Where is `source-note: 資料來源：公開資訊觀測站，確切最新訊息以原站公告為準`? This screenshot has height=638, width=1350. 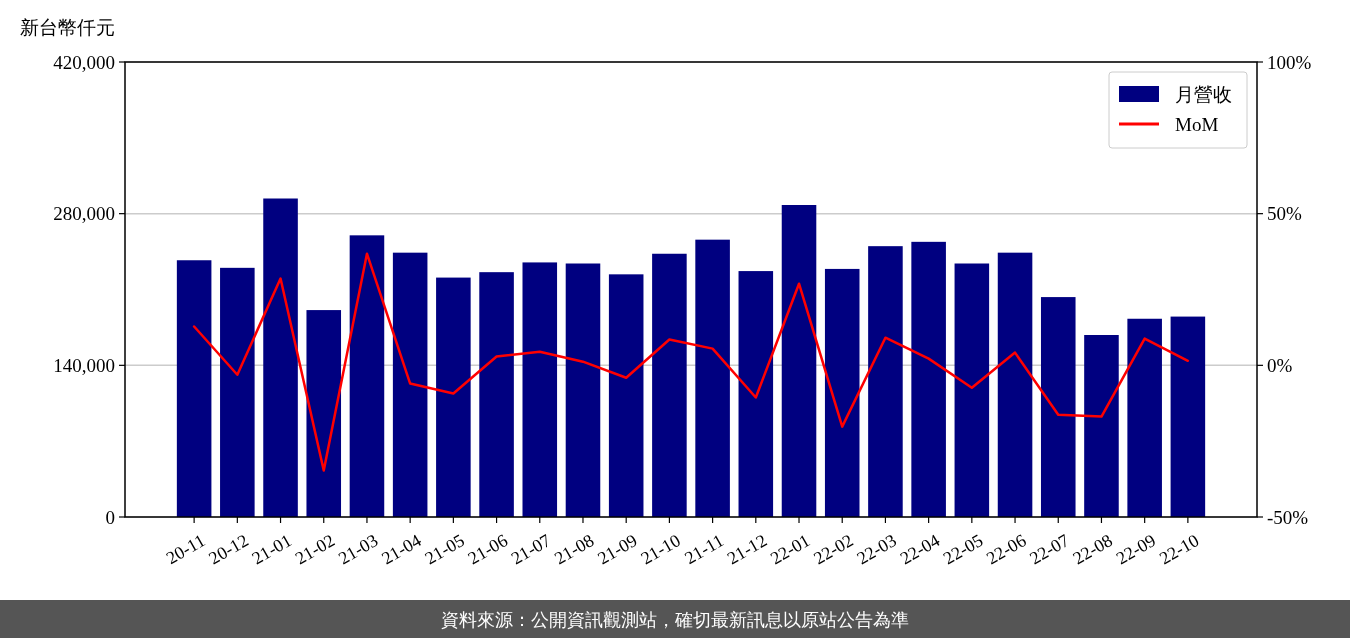 source-note: 資料來源：公開資訊觀測站，確切最新訊息以原站公告為準 is located at coordinates (675, 619).